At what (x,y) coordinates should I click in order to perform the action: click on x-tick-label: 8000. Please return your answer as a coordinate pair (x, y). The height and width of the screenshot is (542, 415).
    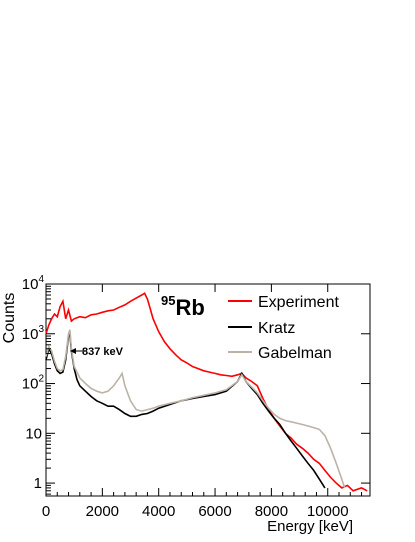
    Looking at the image, I should click on (271, 511).